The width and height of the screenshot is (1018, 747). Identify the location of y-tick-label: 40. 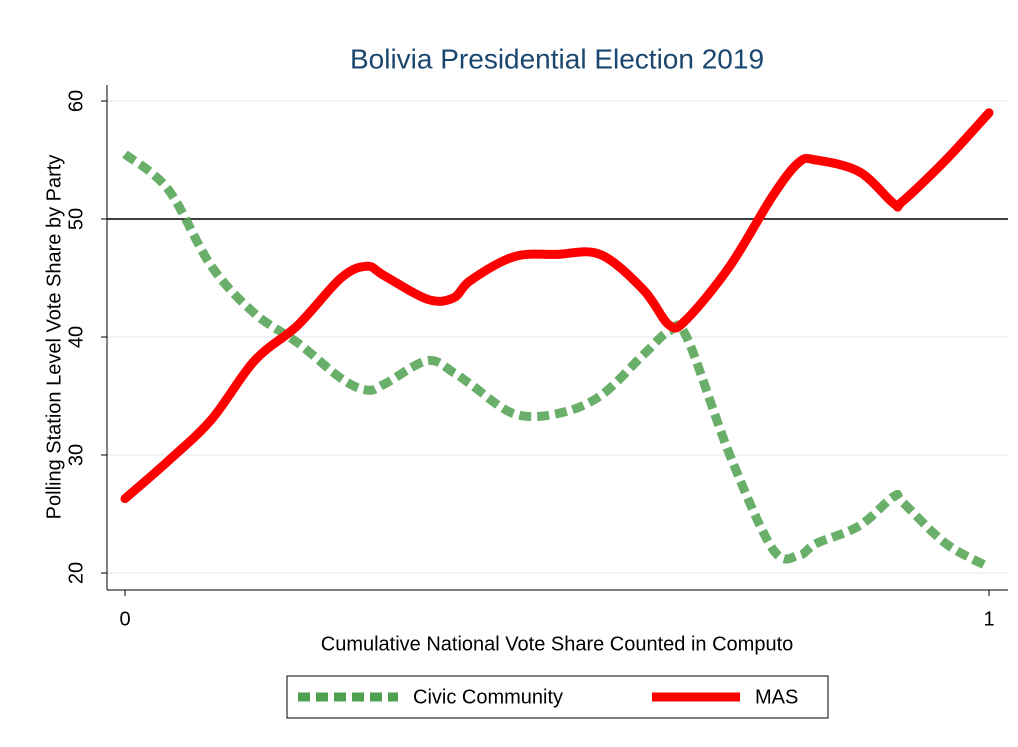
(76, 337).